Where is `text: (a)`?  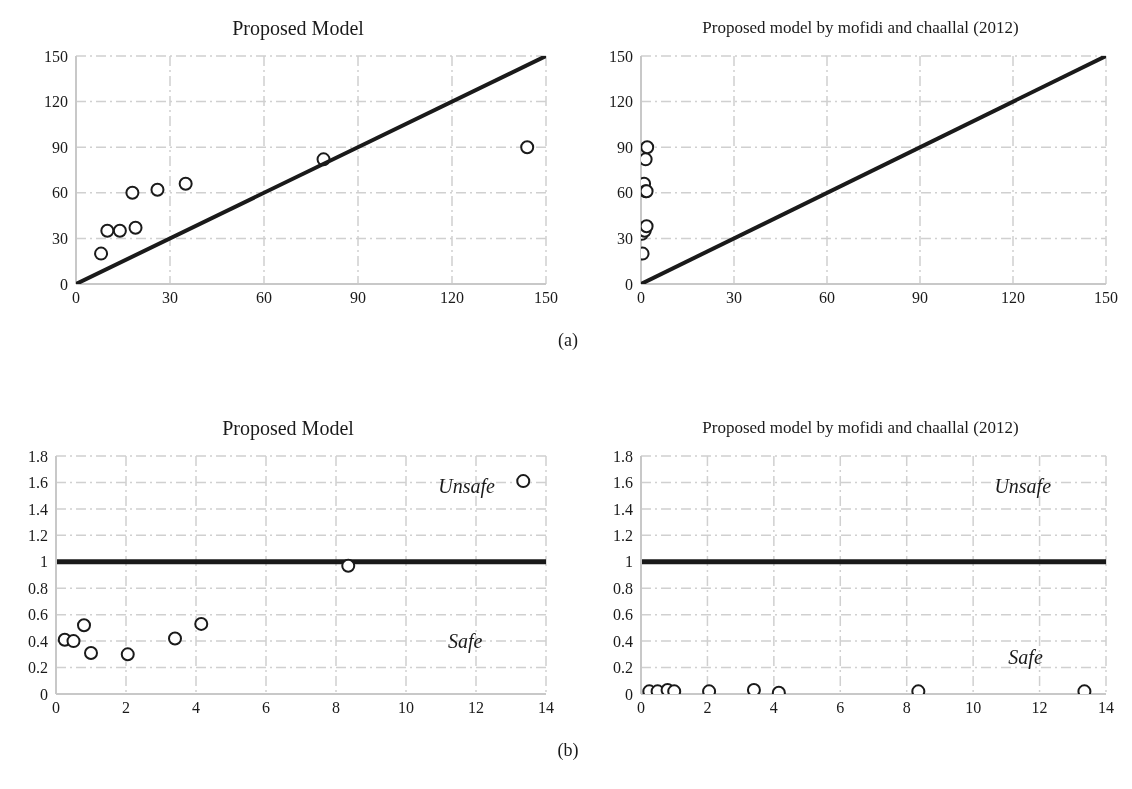 text: (a) is located at coordinates (568, 340).